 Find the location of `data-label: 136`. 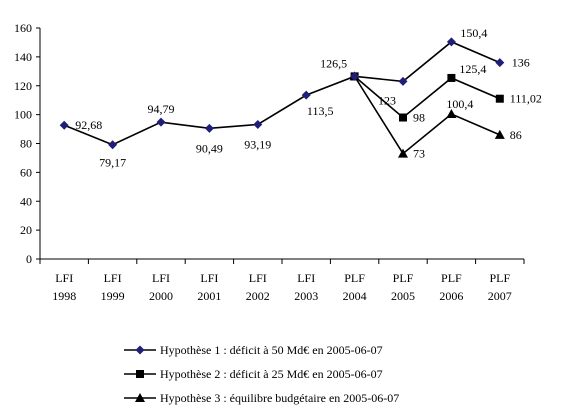

data-label: 136 is located at coordinates (521, 63).